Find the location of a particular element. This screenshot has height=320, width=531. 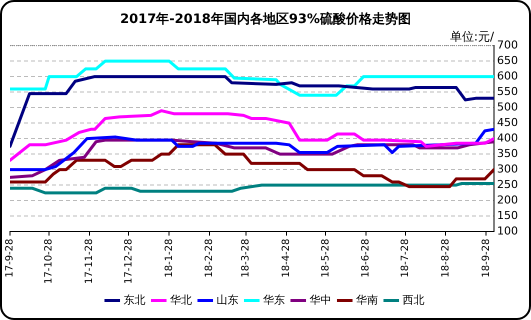

legend-label: 山东 is located at coordinates (227, 299).